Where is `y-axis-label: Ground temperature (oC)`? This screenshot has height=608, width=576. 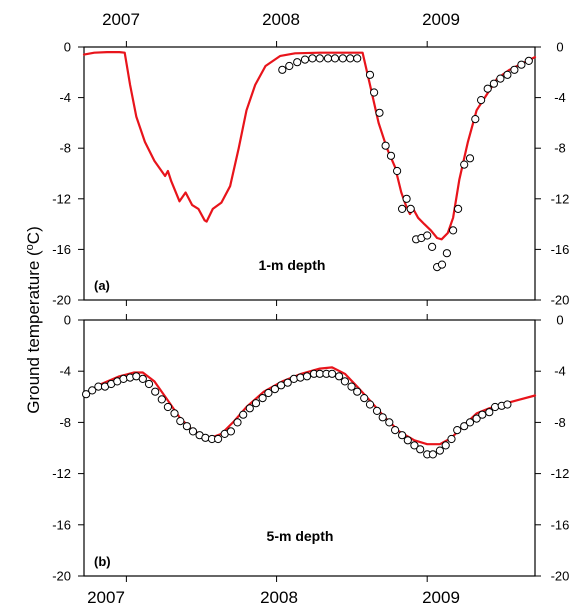 y-axis-label: Ground temperature (oC) is located at coordinates (33, 320).